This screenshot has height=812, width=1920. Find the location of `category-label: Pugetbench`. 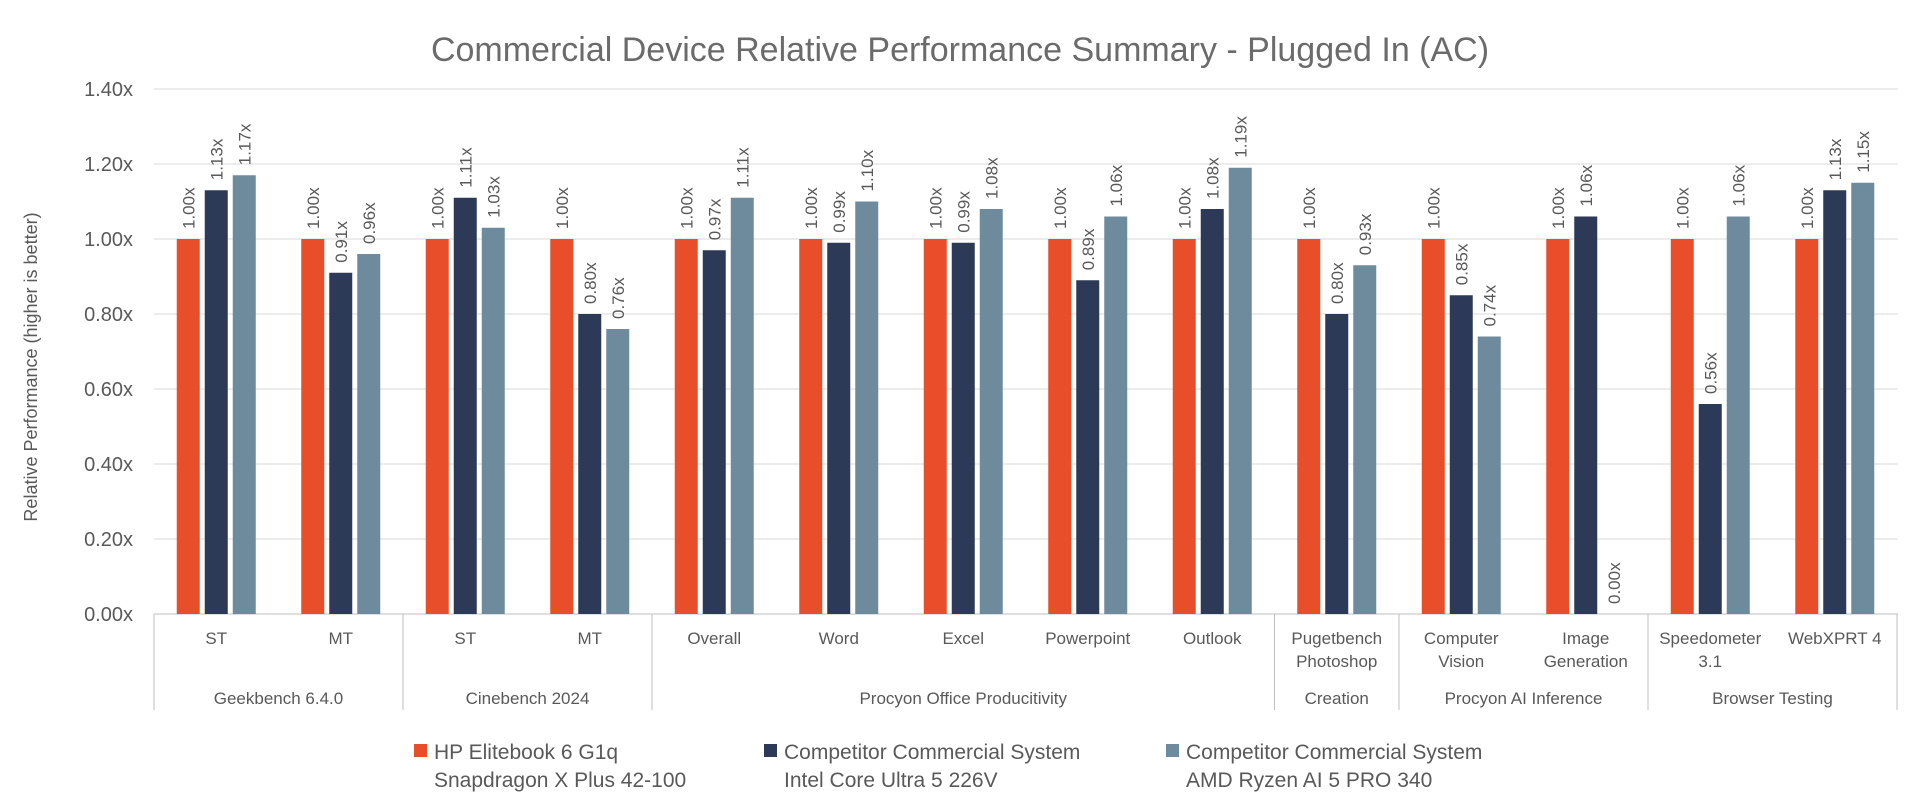

category-label: Pugetbench is located at coordinates (1336, 638).